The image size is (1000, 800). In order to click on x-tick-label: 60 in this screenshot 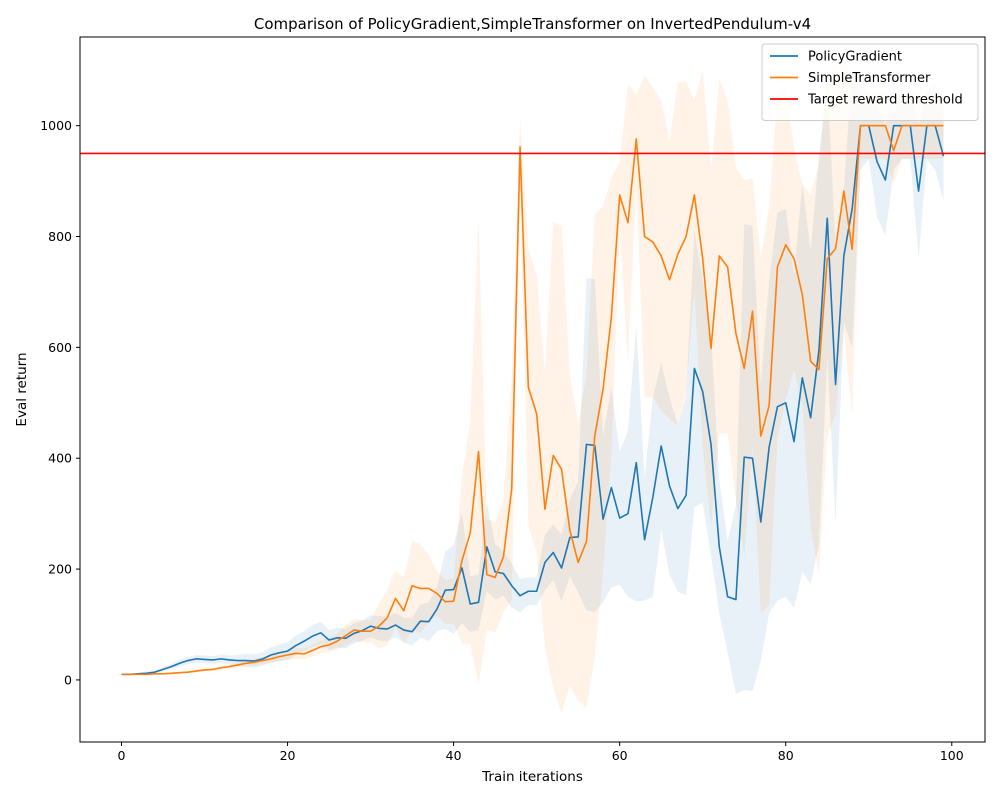, I will do `click(620, 755)`.